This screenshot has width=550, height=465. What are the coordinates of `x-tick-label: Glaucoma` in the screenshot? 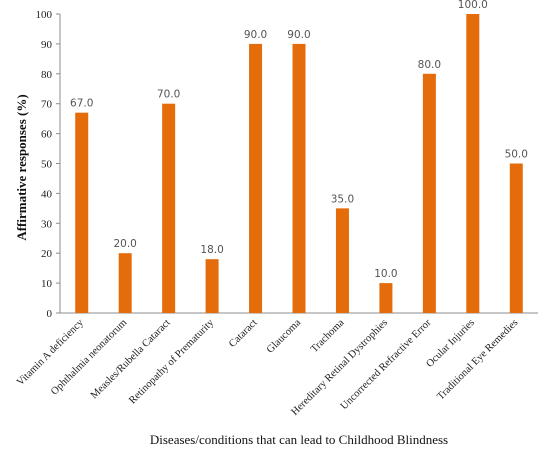 It's located at (284, 336).